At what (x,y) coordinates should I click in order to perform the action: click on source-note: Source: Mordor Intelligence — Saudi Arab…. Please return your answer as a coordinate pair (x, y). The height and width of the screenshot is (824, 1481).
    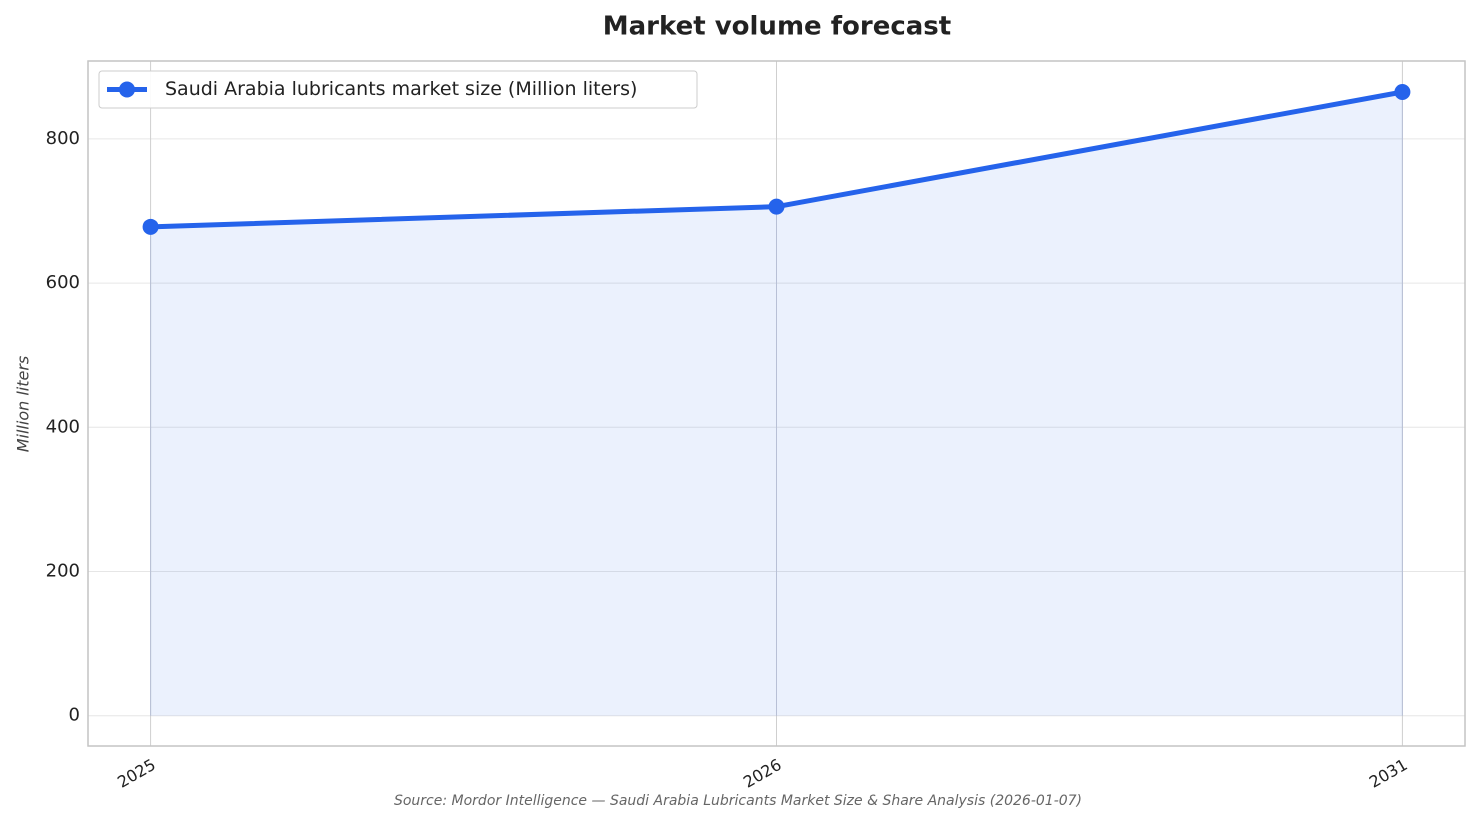
    Looking at the image, I should click on (738, 801).